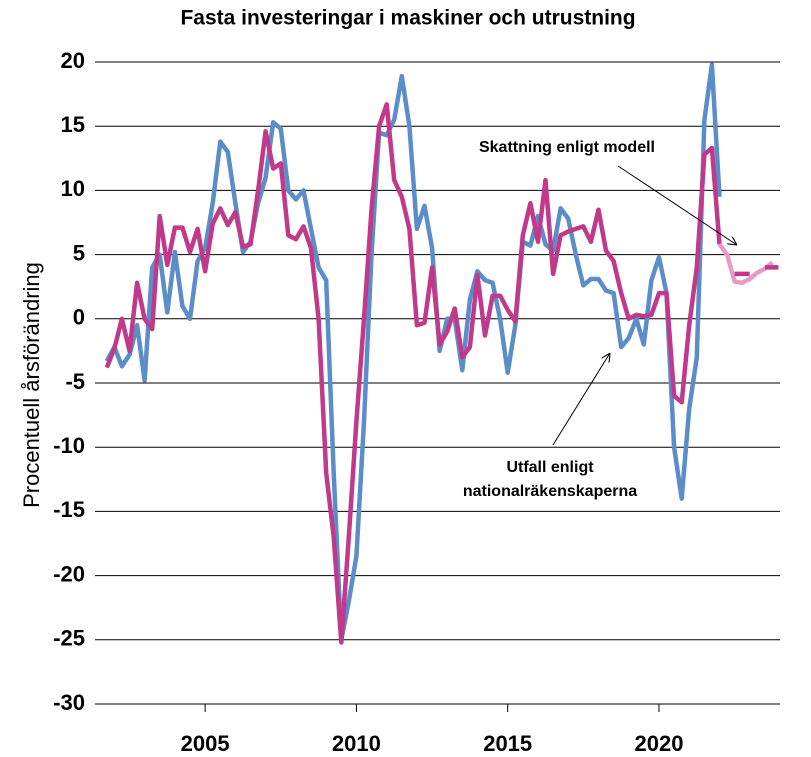  I want to click on y-tick-label: 0, so click(79, 317).